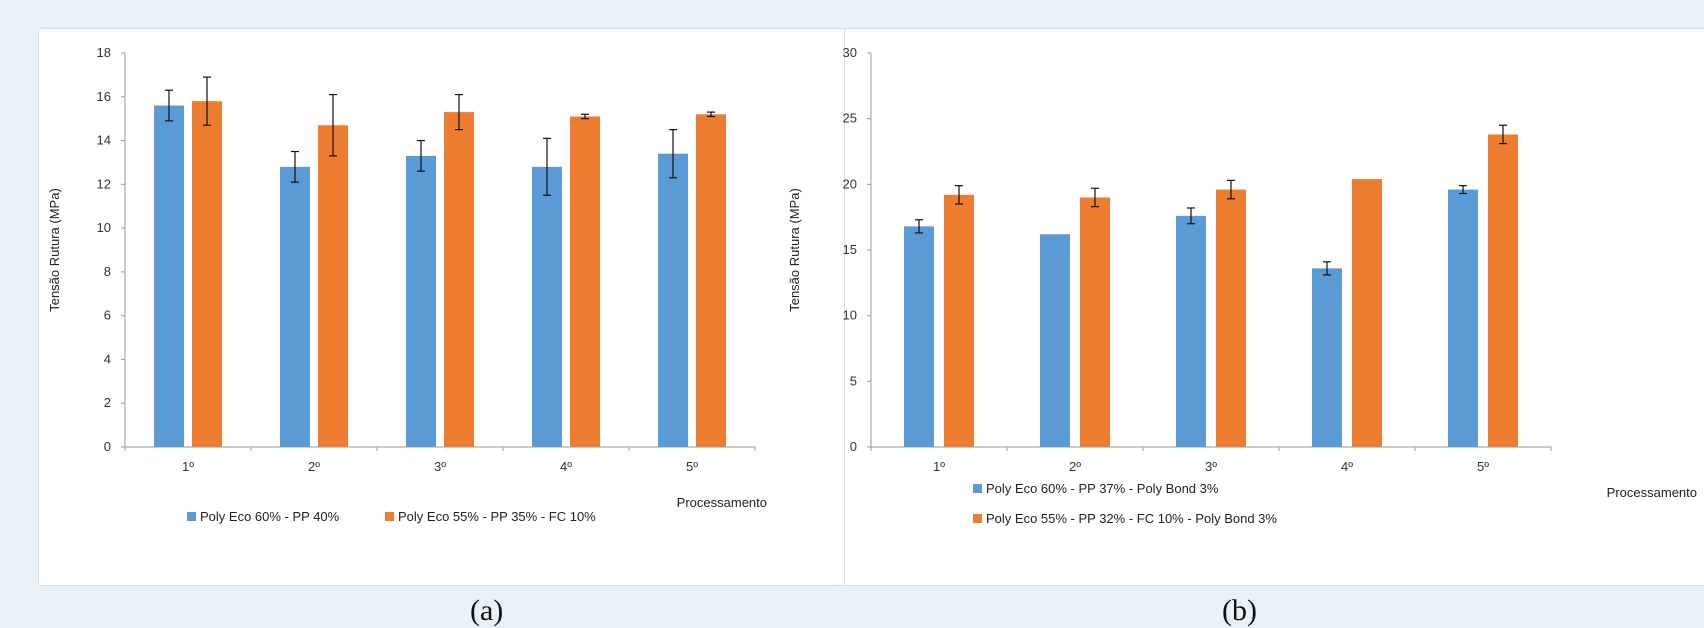 The width and height of the screenshot is (1704, 628). I want to click on y-tick-label: 12, so click(104, 183).